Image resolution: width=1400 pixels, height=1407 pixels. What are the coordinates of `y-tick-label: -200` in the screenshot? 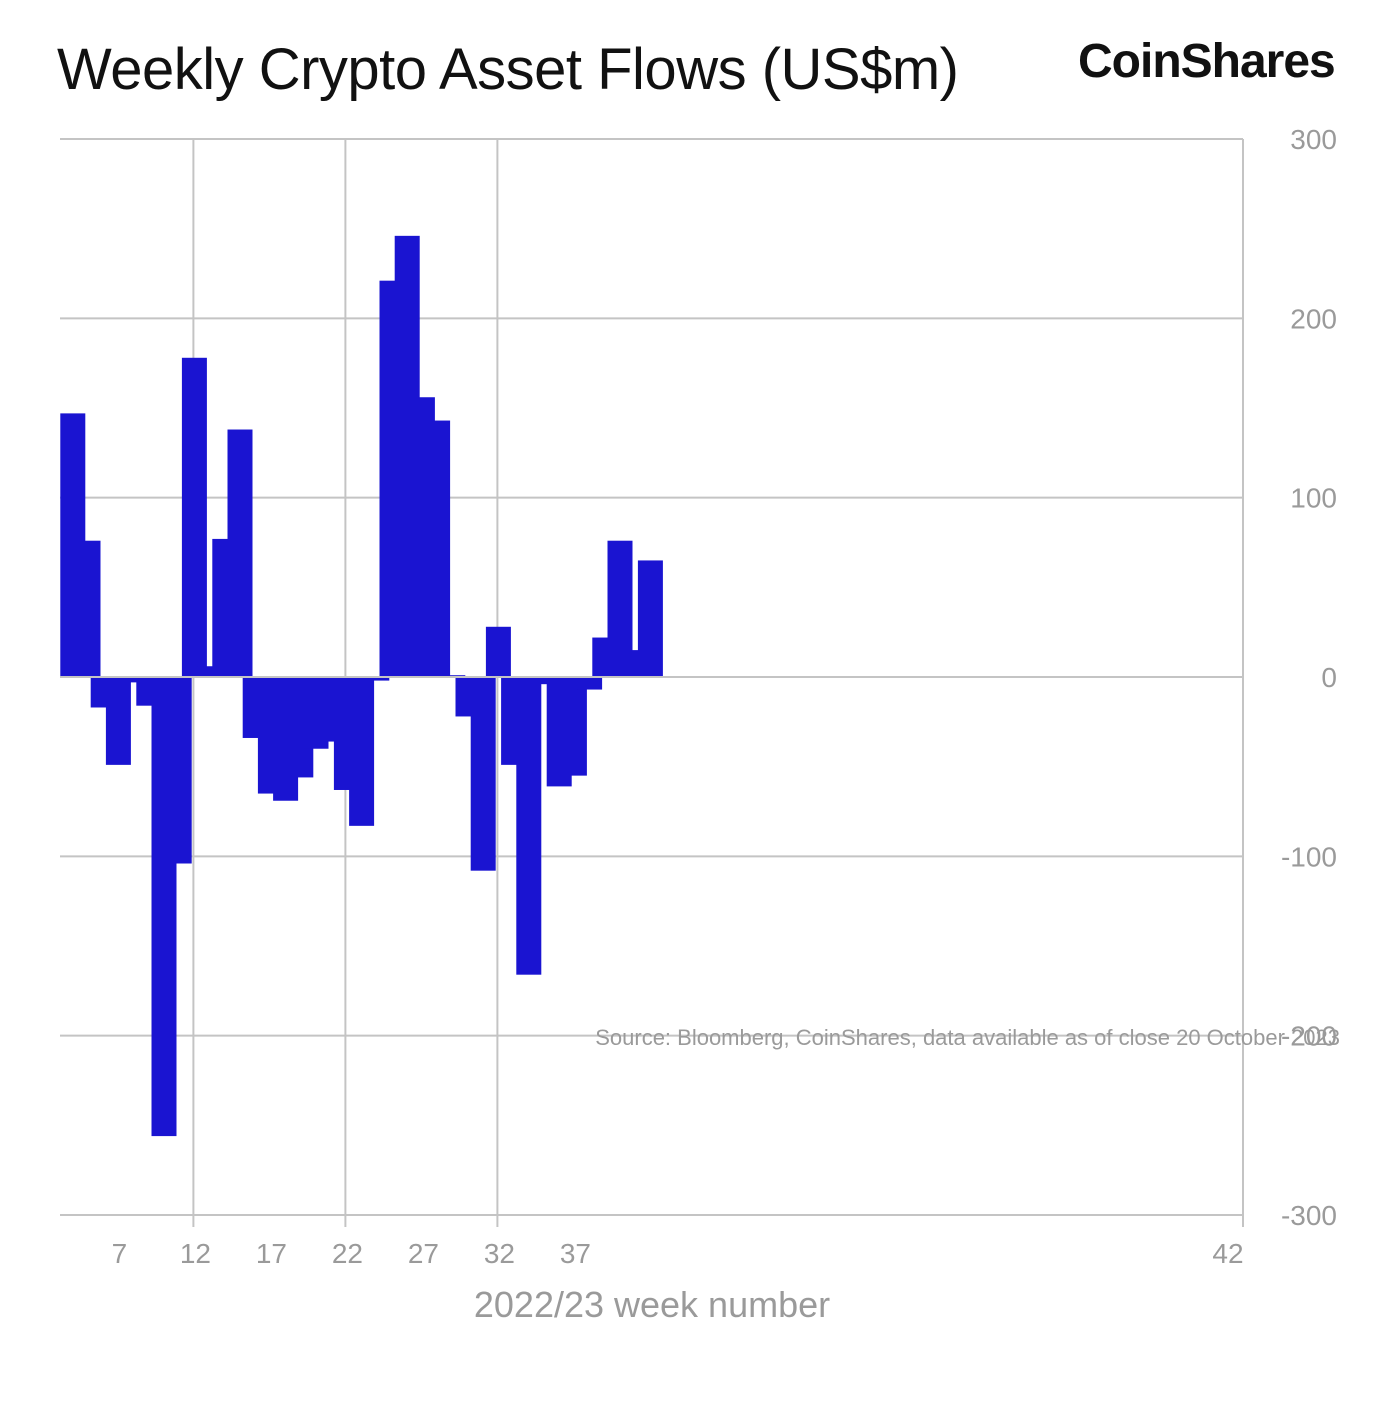 It's located at (1309, 1036).